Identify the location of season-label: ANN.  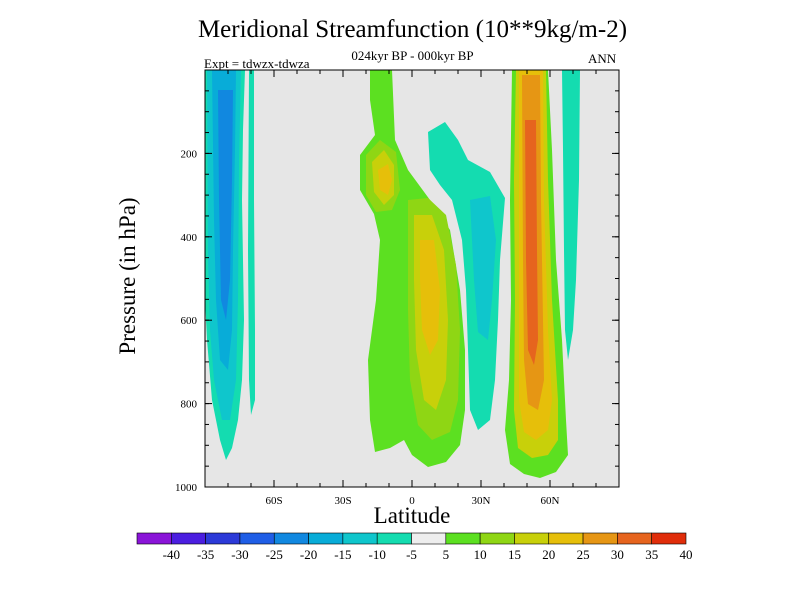
(602, 58).